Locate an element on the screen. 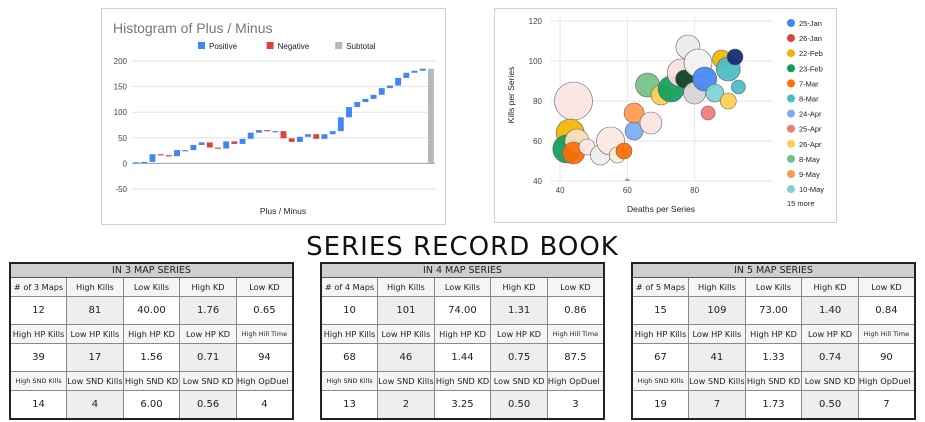 This screenshot has width=925, height=422. stat-value: 40.00 is located at coordinates (151, 310).